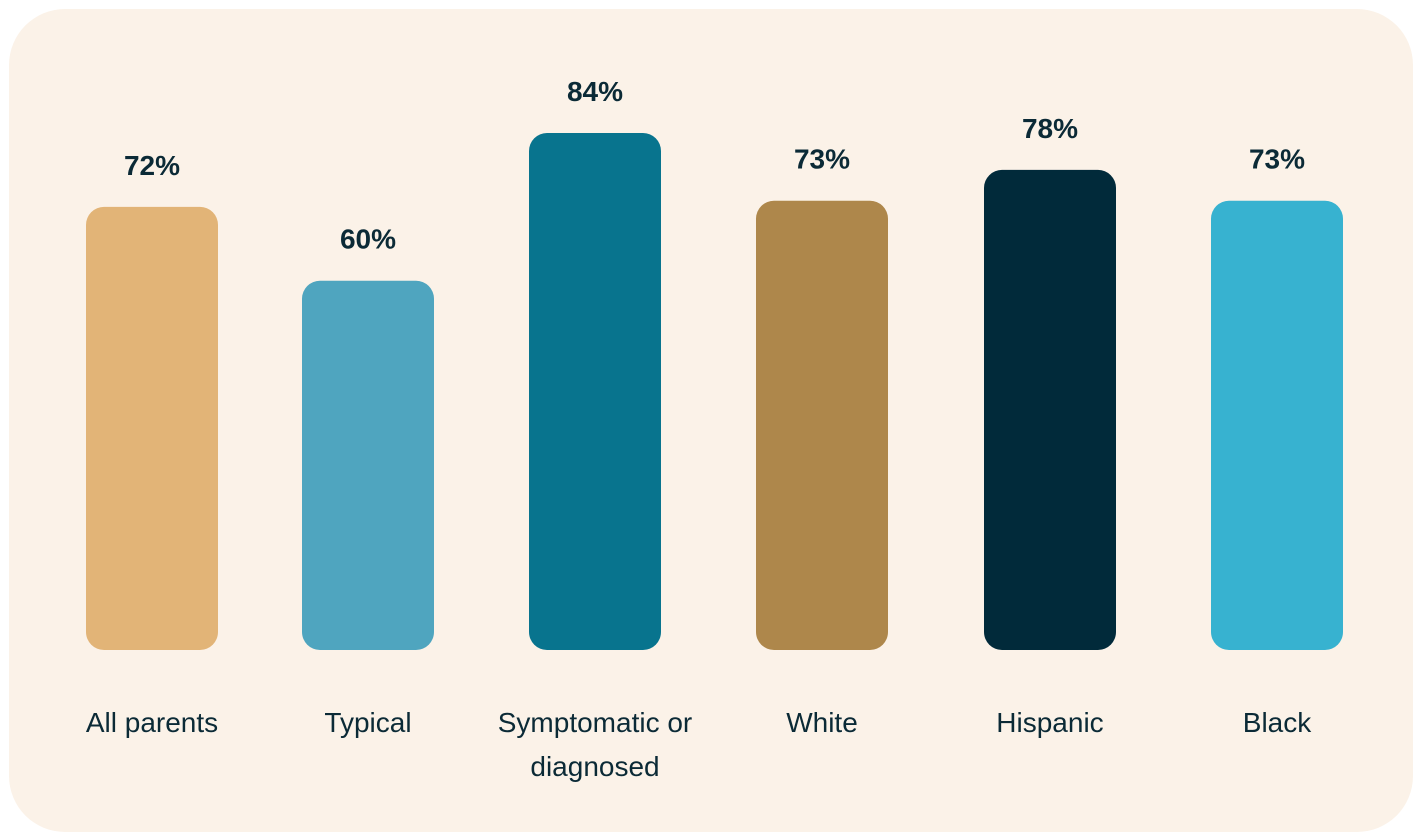  I want to click on category-label-line: Hispanic, so click(1049, 722).